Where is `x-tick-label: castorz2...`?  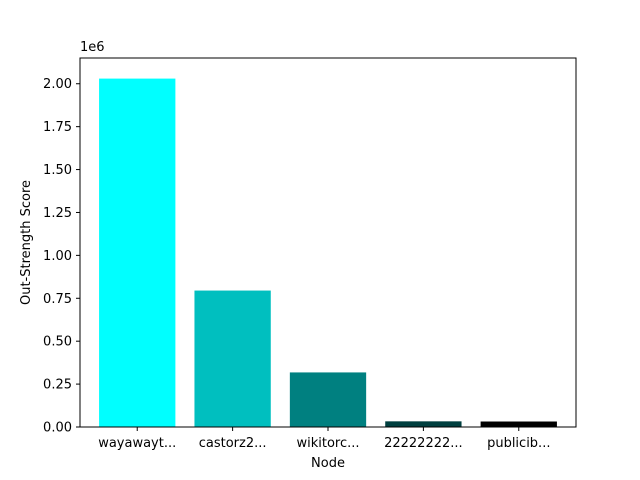
x-tick-label: castorz2... is located at coordinates (233, 443).